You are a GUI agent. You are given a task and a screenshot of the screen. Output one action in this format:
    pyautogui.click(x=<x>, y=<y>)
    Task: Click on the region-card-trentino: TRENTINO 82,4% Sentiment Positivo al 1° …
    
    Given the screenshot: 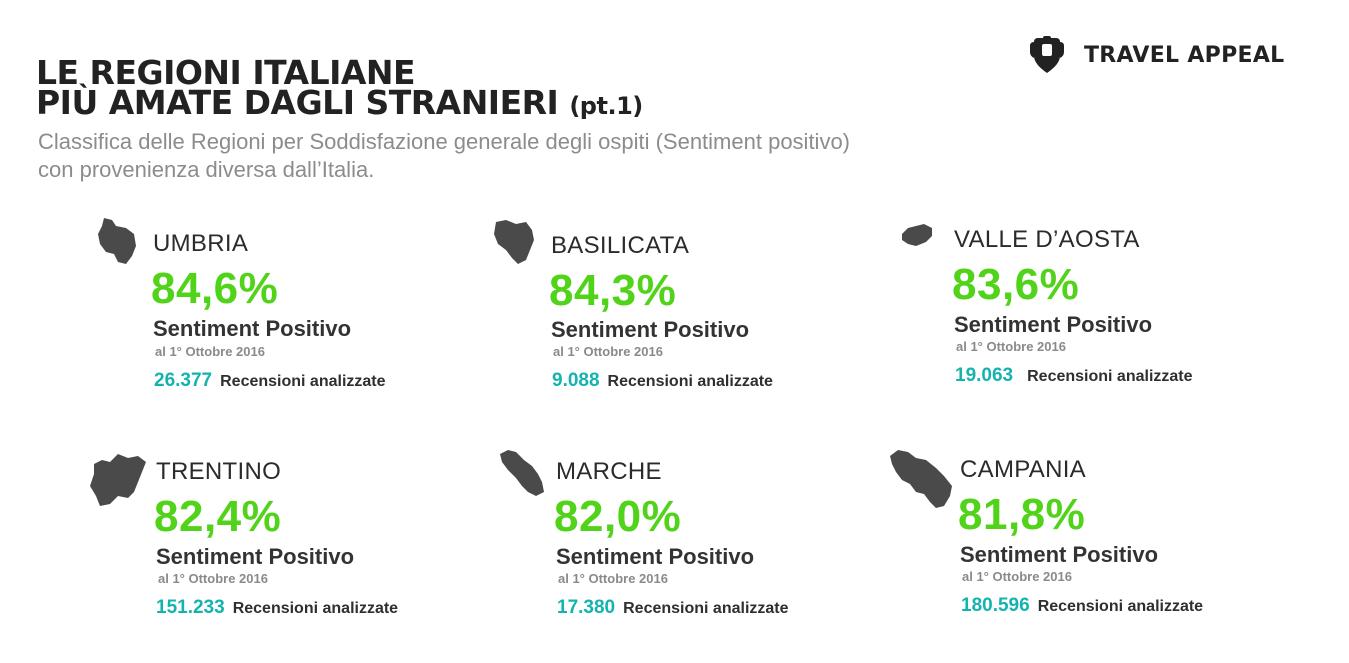 What is the action you would take?
    pyautogui.click(x=278, y=547)
    